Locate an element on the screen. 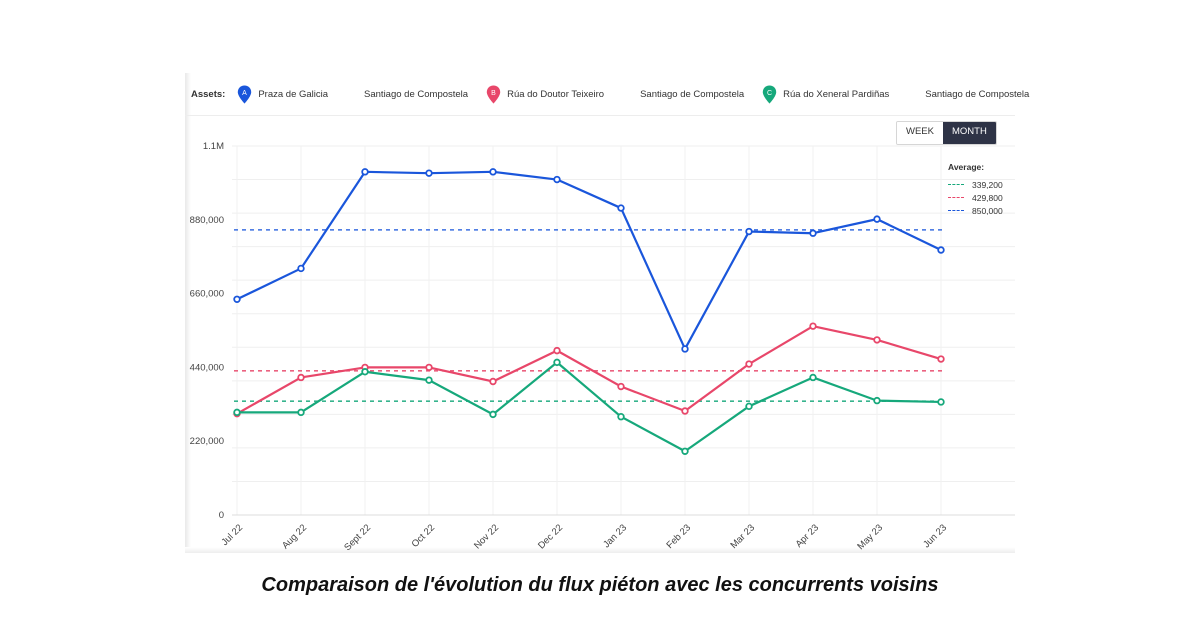 The height and width of the screenshot is (627, 1200). legend-row-green: 339,200 is located at coordinates (975, 184).